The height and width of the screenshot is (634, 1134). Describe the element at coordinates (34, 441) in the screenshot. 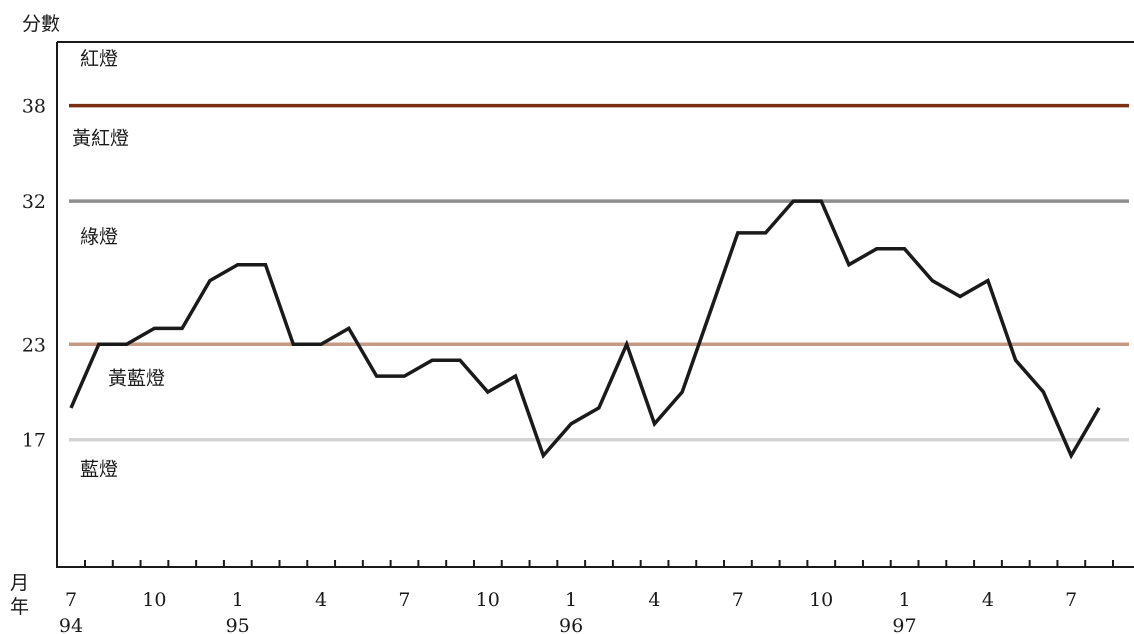

I see `y-tick-label-17: 17` at that location.